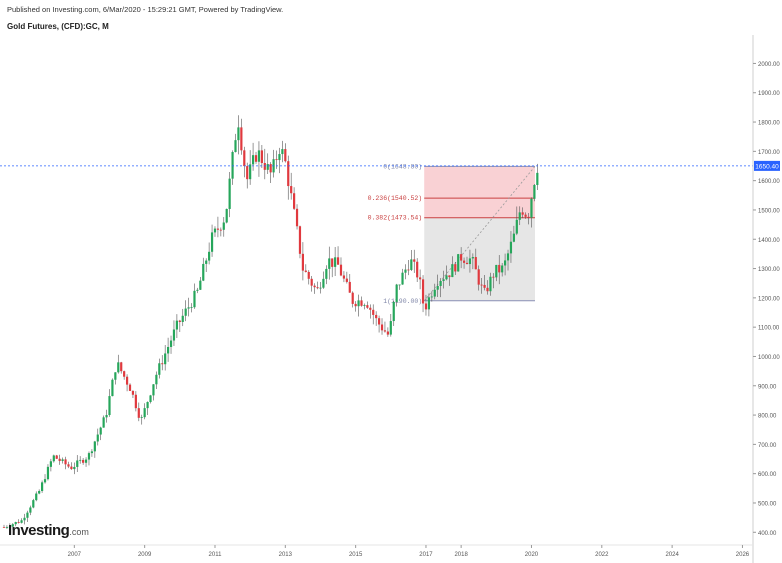  I want to click on y-tick-label: 1600.00, so click(769, 182).